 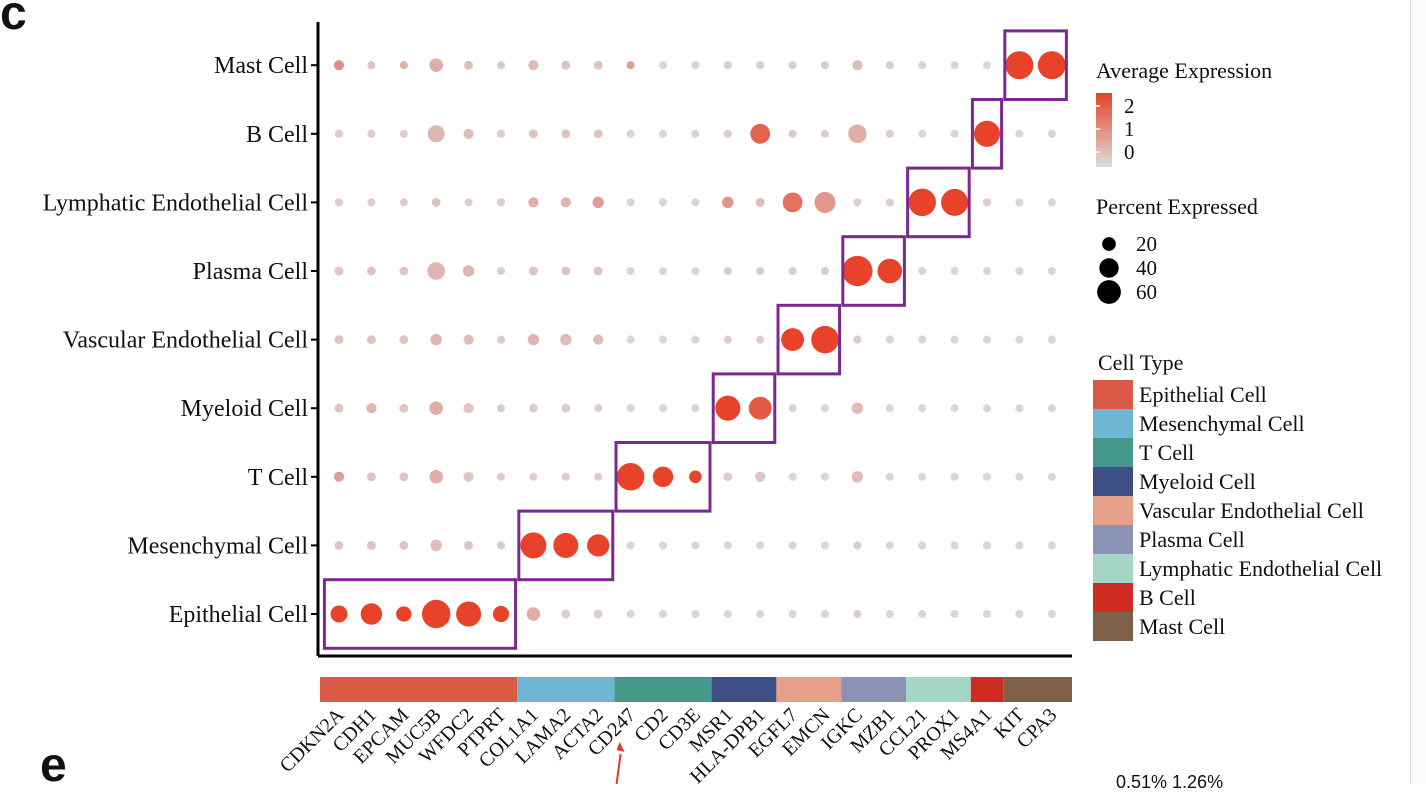 I want to click on expression-scale-label: 2, so click(x=1129, y=106).